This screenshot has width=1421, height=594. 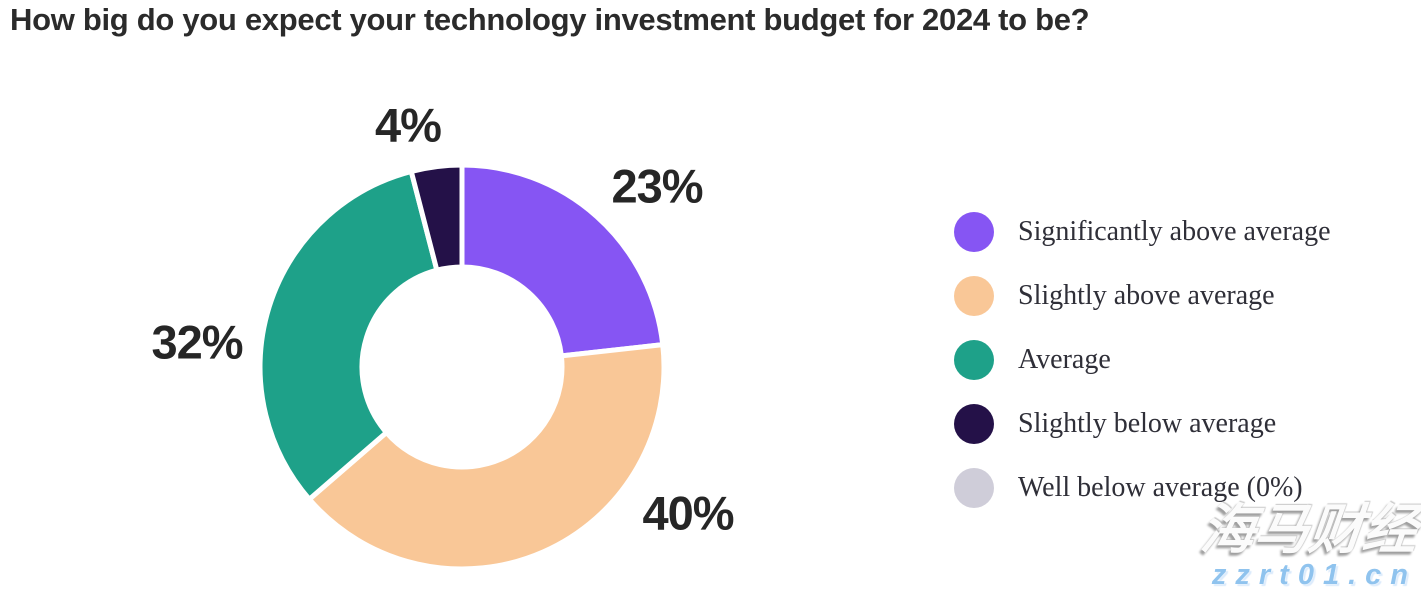 What do you see at coordinates (1147, 423) in the screenshot?
I see `legend-item-label: Slightly below average` at bounding box center [1147, 423].